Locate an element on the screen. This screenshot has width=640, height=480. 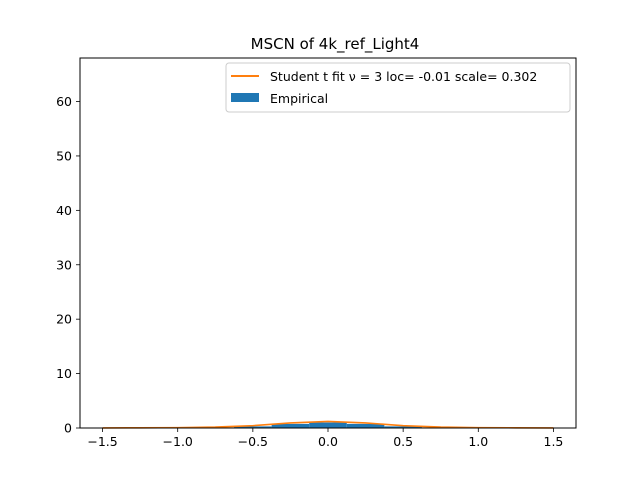
legend-patch-swatch is located at coordinates (245, 97).